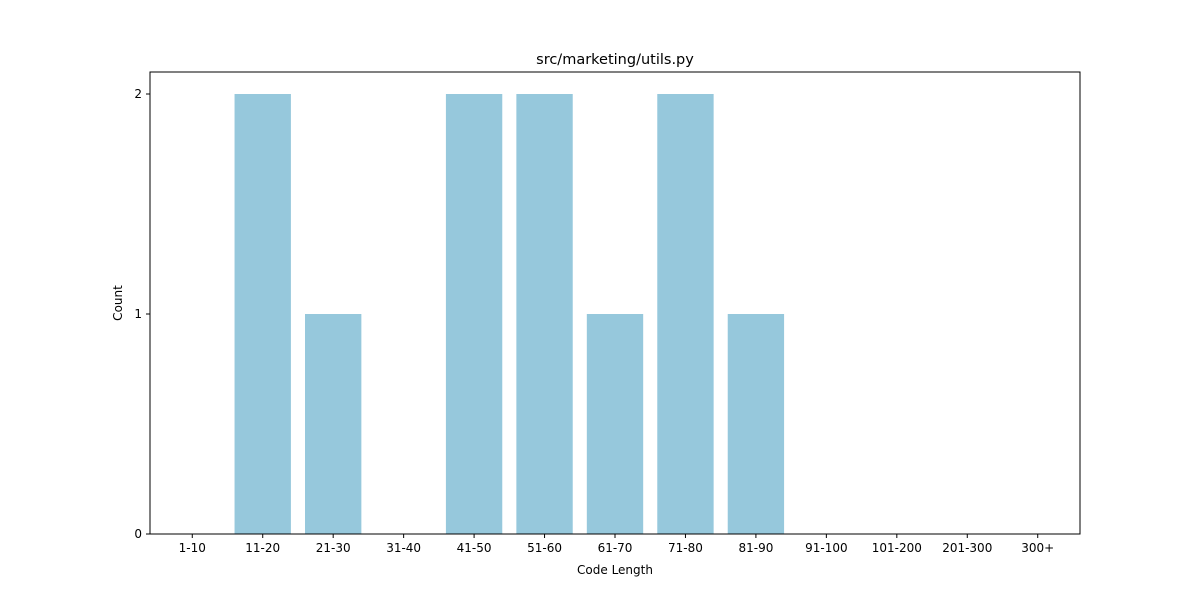 The height and width of the screenshot is (604, 1200). I want to click on y-tick-label: 2, so click(138, 94).